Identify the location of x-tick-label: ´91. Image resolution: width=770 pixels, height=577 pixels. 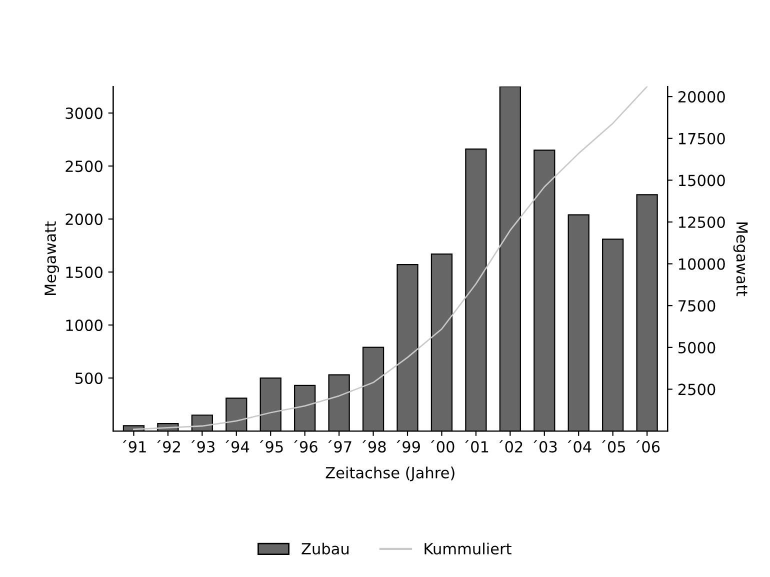
(134, 446).